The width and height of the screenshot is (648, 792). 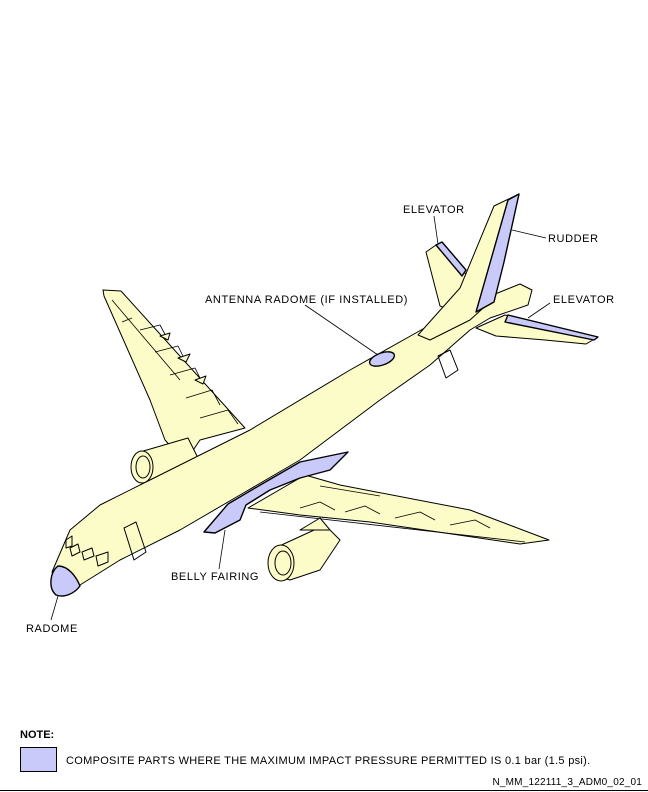 I want to click on right-engine-inlet, so click(x=283, y=563).